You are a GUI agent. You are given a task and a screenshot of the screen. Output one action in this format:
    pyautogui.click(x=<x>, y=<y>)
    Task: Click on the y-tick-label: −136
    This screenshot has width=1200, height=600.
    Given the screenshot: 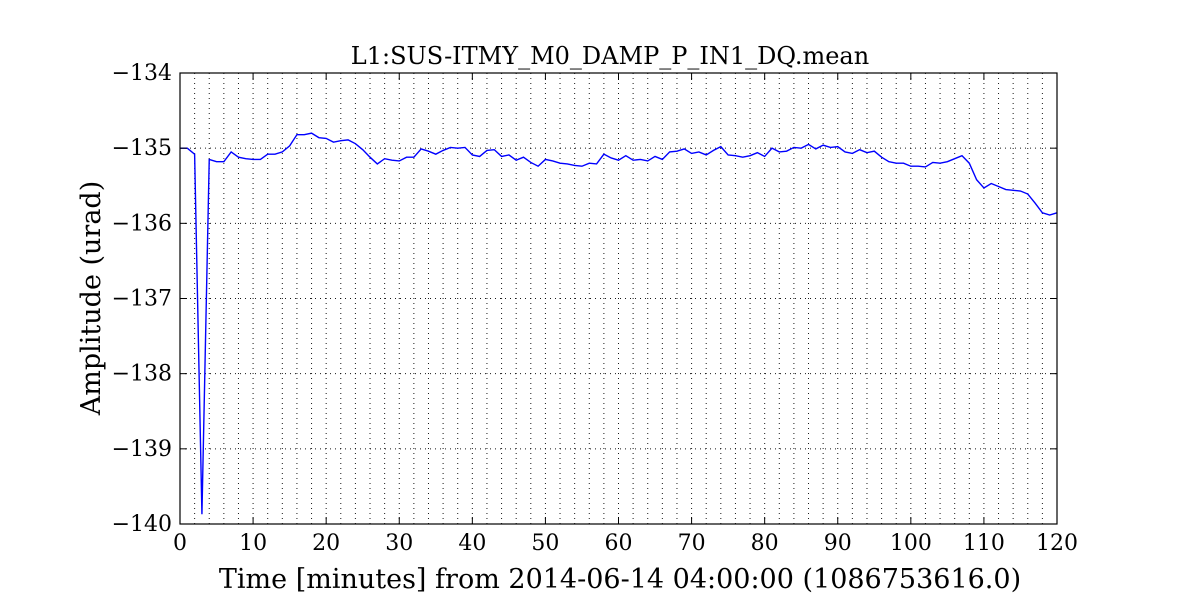 What is the action you would take?
    pyautogui.click(x=142, y=223)
    